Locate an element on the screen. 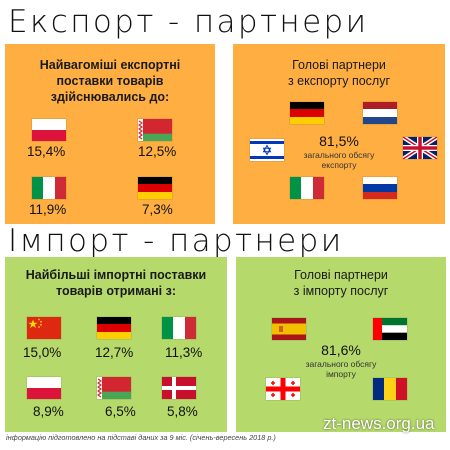 This screenshot has width=450, height=450. title-line: здійснювались до: is located at coordinates (110, 97).